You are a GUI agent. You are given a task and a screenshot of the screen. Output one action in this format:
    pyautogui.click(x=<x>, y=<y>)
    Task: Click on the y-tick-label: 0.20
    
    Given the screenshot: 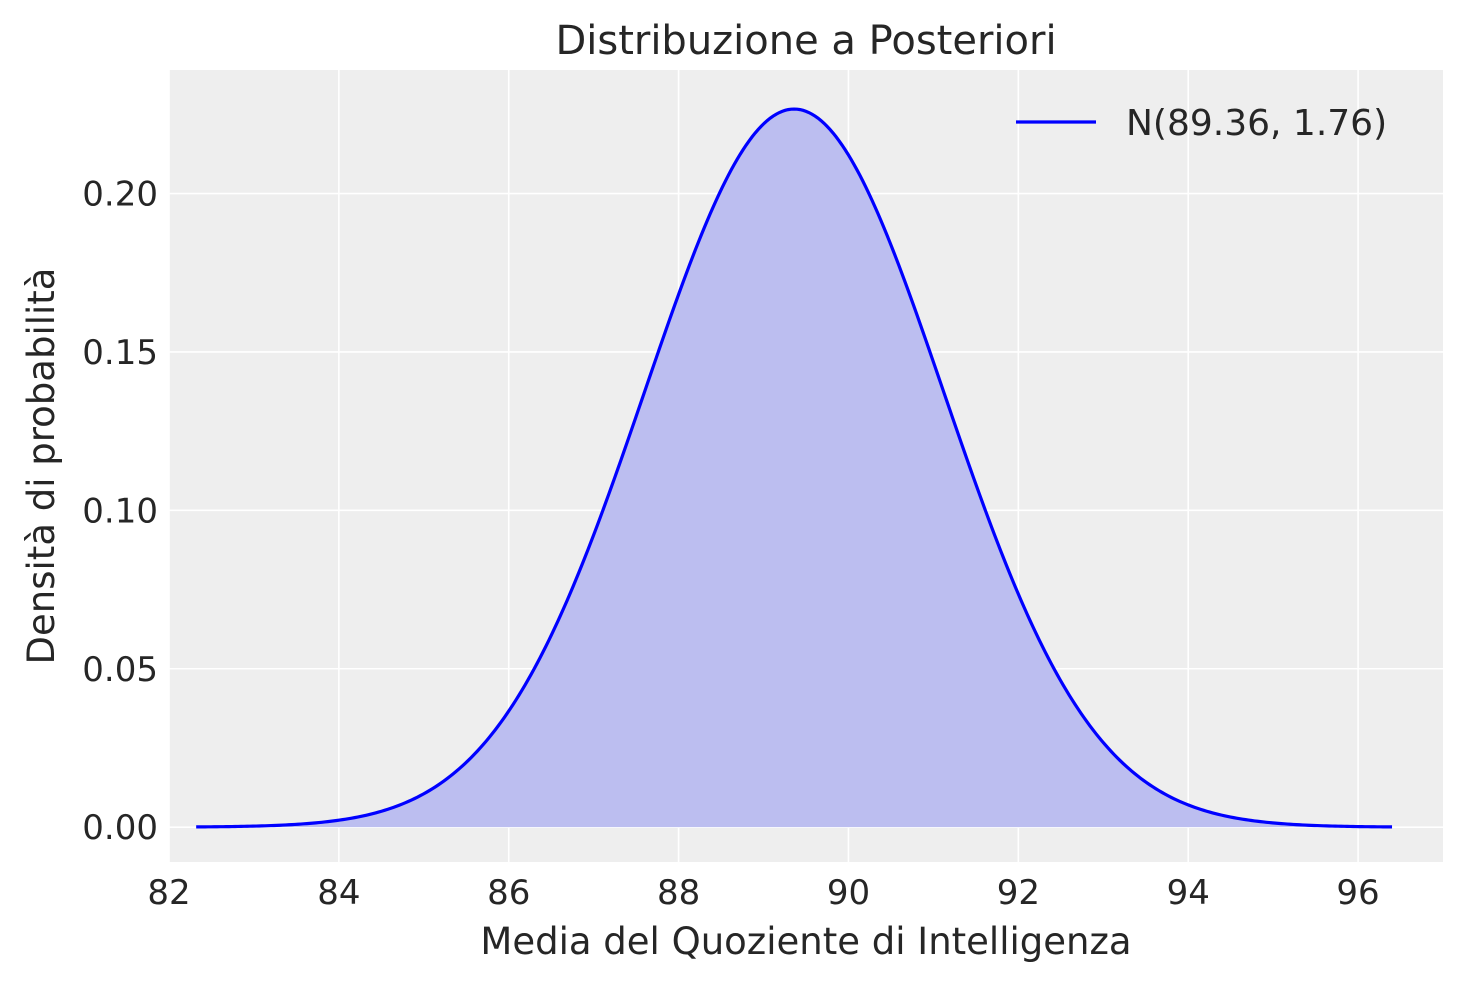 What is the action you would take?
    pyautogui.click(x=120, y=195)
    